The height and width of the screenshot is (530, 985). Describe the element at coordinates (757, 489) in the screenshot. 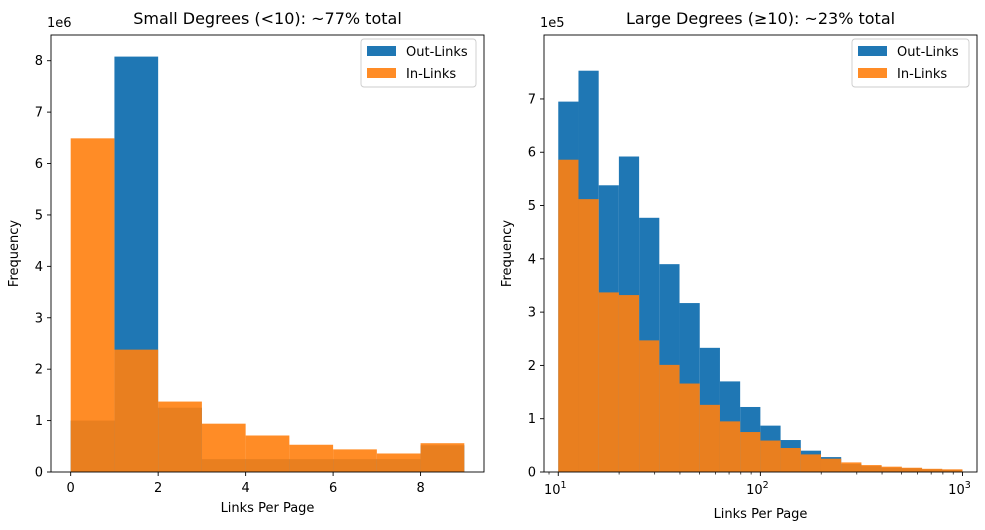

I see `x-tick-label: 10²` at that location.